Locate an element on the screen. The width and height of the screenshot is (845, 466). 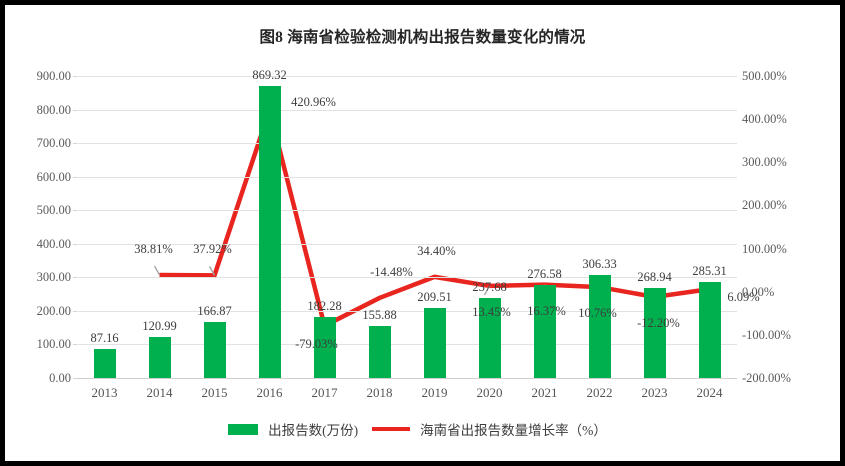
legend-line-swatch is located at coordinates (391, 429).